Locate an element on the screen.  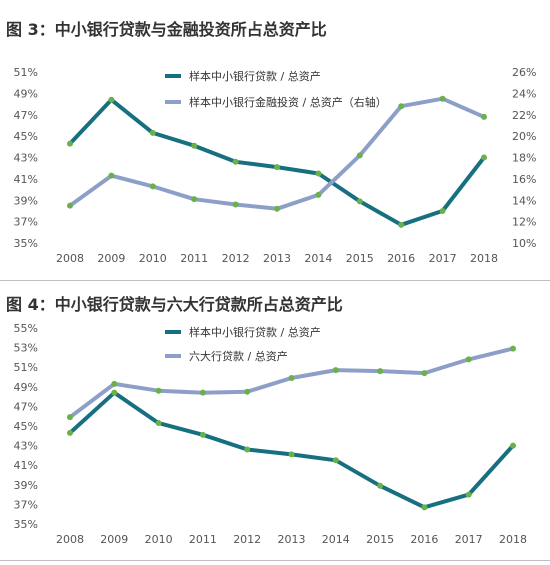
legend-label-2: 样本中小银行金融投资 / 总资产（右轴） is located at coordinates (288, 102).